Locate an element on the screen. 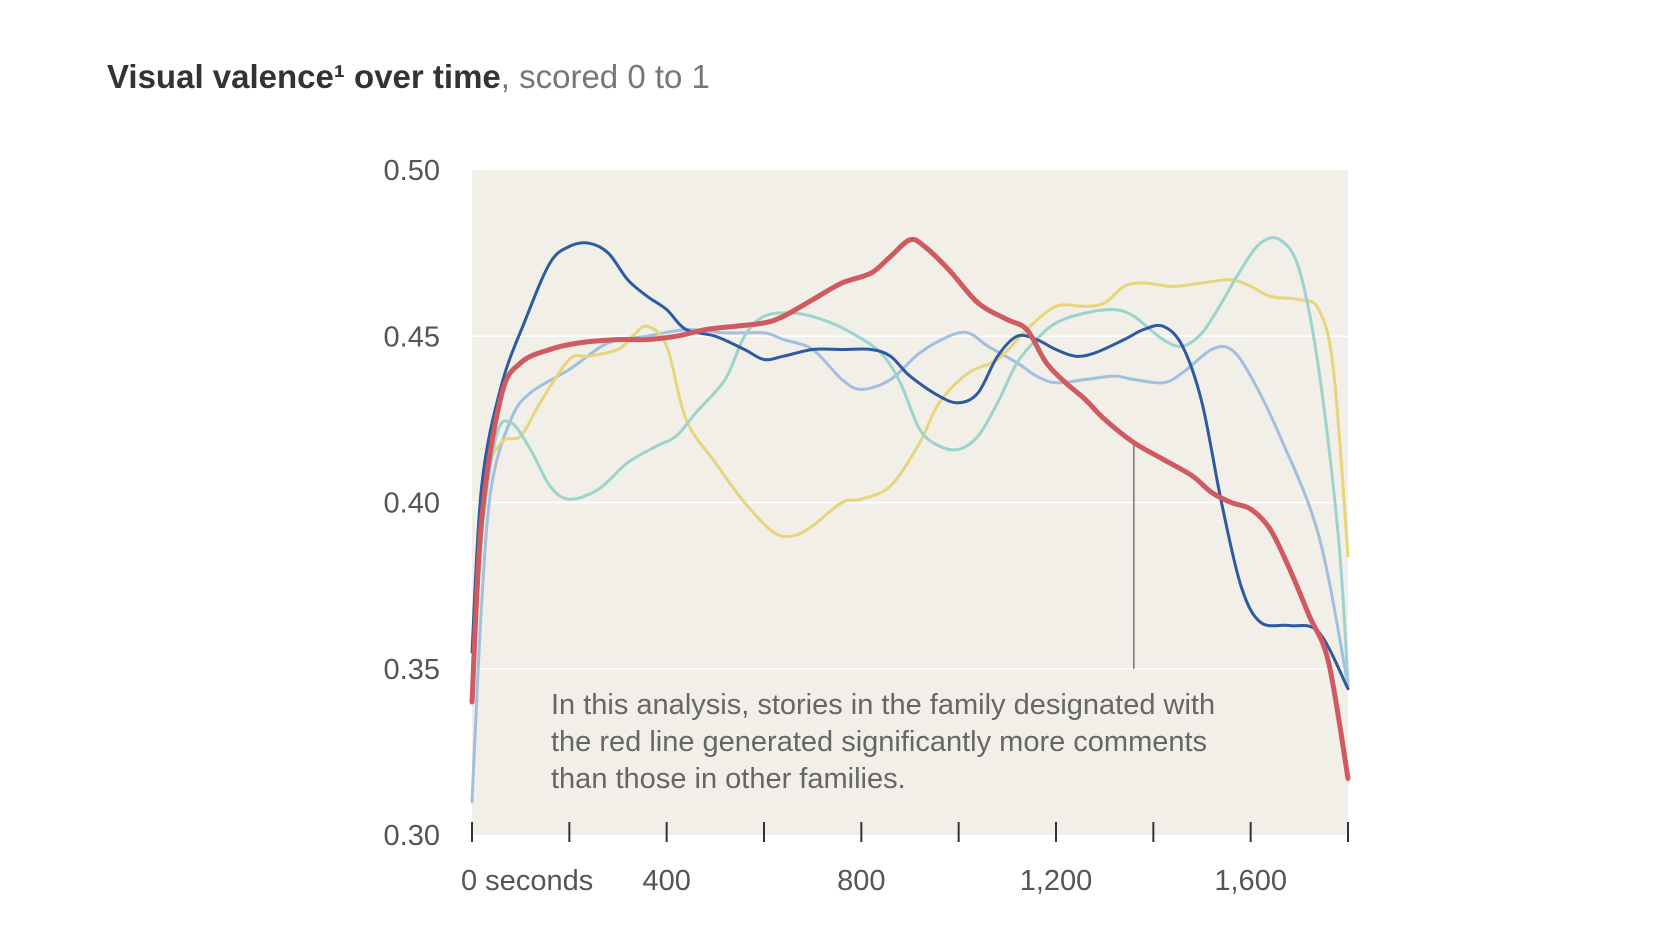 This screenshot has width=1664, height=936. chart-title-main: Visual valence¹ over time is located at coordinates (304, 76).